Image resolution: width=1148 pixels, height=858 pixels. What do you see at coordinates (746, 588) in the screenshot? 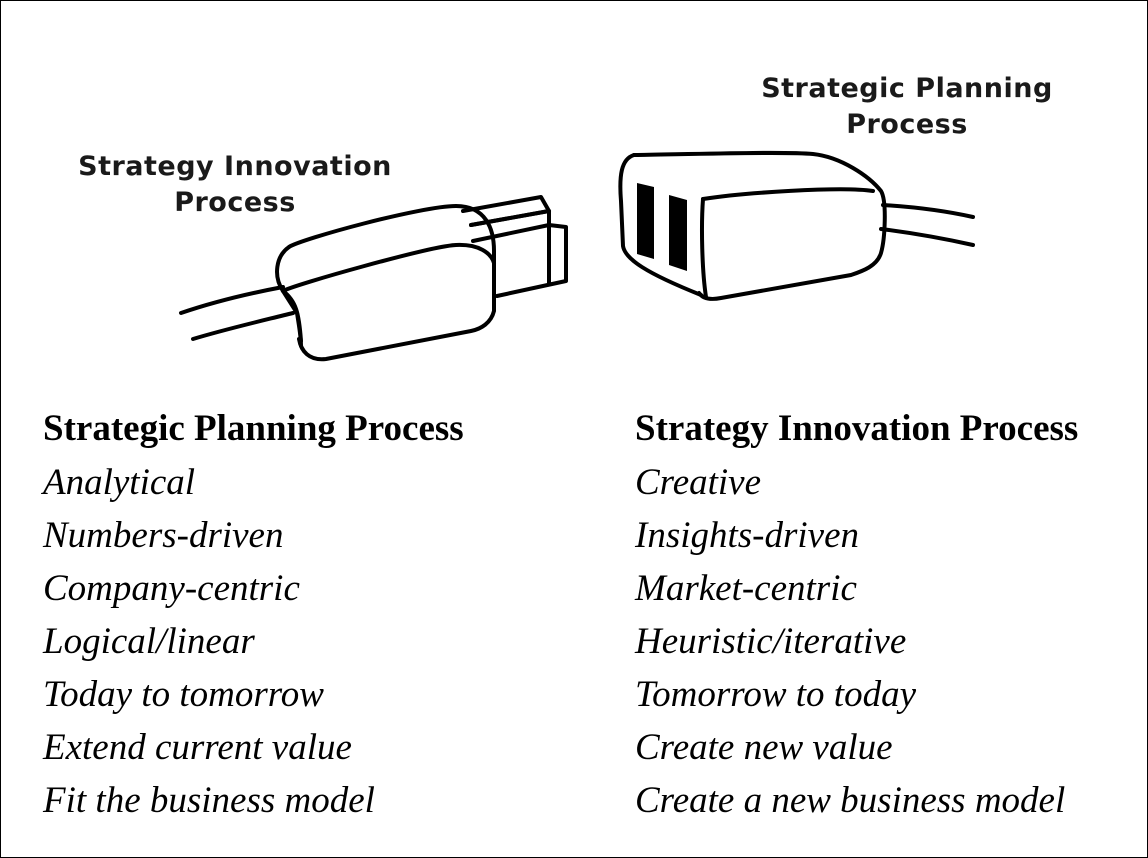
I see `list-item: Market-centric` at bounding box center [746, 588].